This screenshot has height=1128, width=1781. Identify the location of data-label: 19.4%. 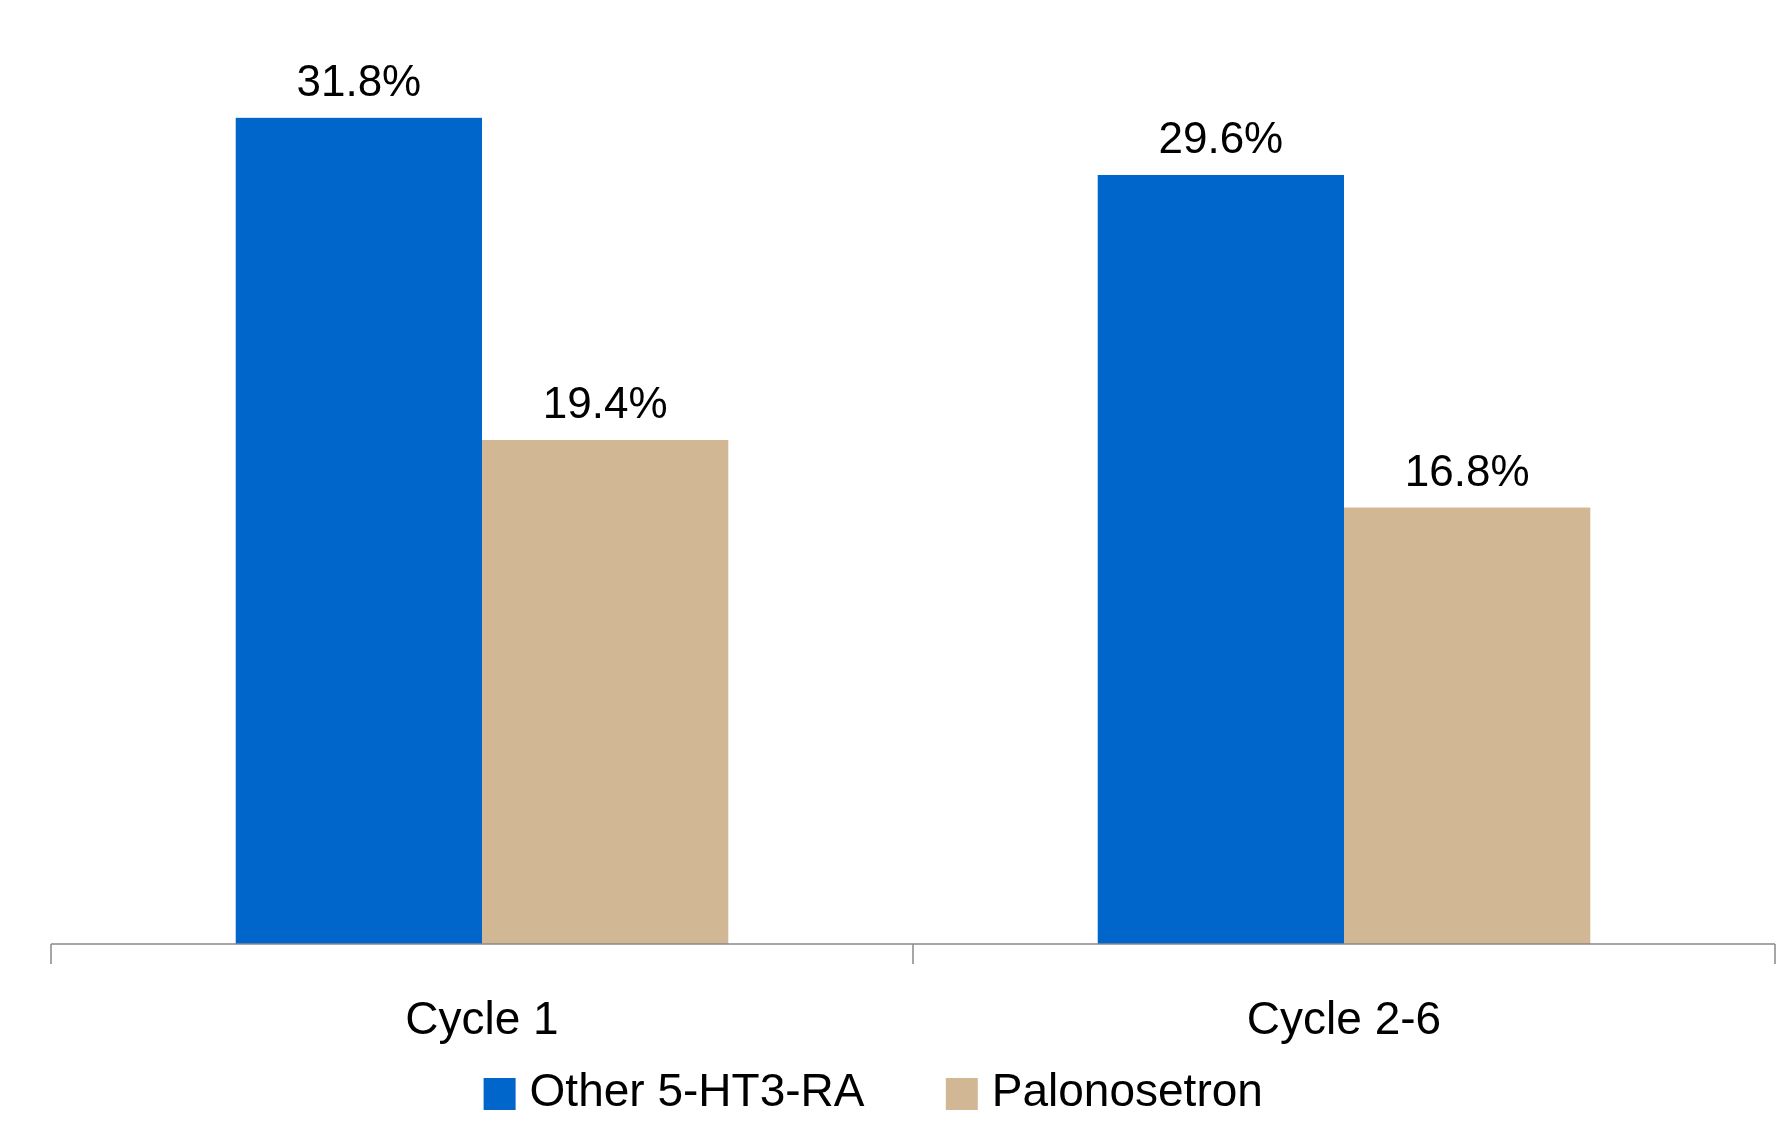
(605, 402).